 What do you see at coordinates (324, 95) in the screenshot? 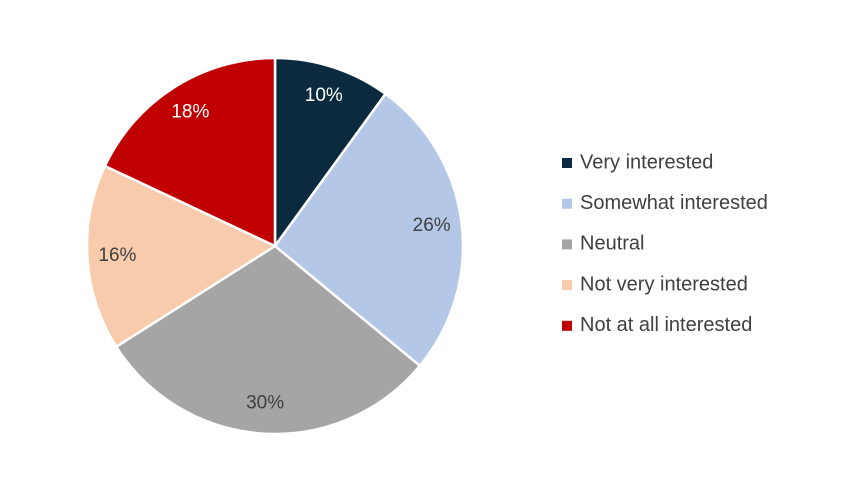
I see `data-label: 10%` at bounding box center [324, 95].